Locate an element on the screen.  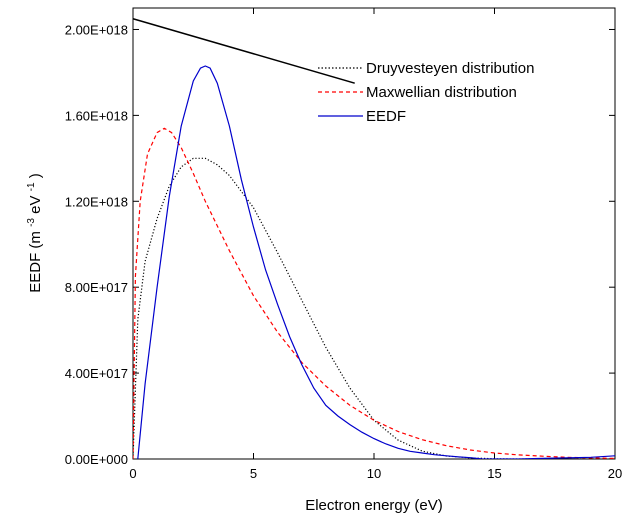
x-axis-title: Electron energy (eV) is located at coordinates (374, 505).